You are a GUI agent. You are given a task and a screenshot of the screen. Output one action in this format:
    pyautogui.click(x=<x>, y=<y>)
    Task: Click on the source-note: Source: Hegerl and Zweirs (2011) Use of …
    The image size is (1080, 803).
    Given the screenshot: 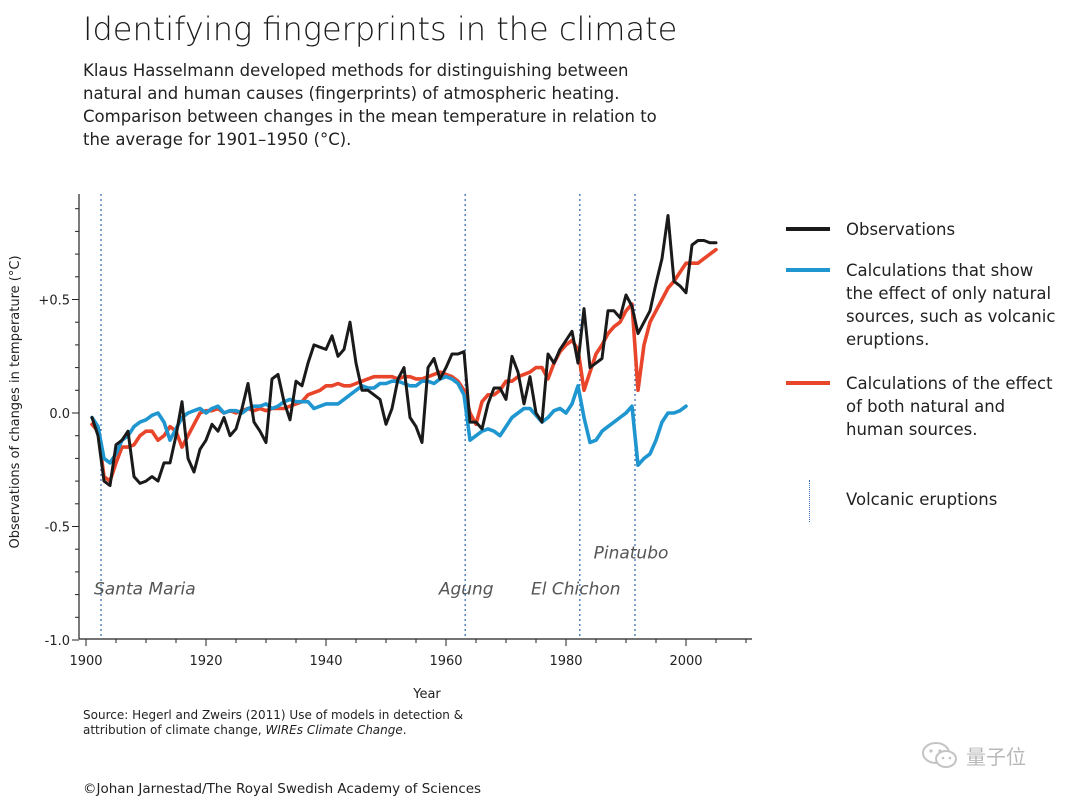 What is the action you would take?
    pyautogui.click(x=293, y=723)
    